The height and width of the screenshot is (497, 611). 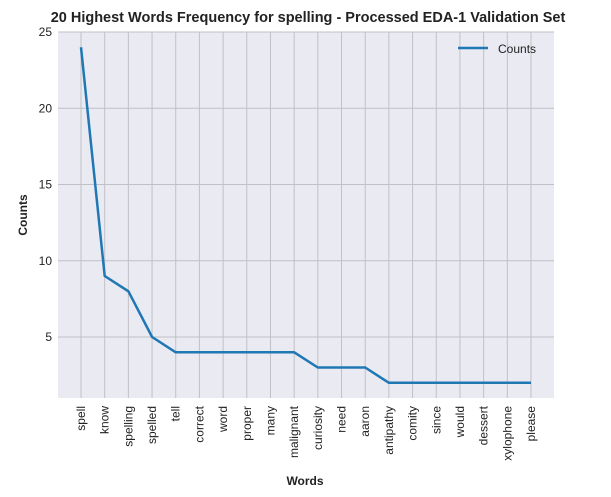 I want to click on x-tick-label: need, so click(x=342, y=419).